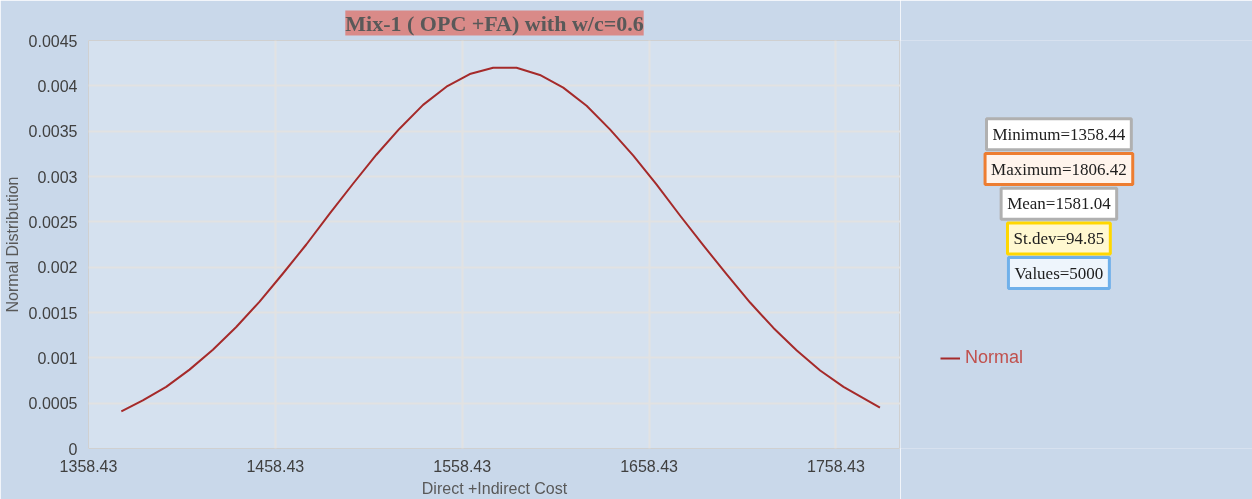 The width and height of the screenshot is (1252, 499). I want to click on legend-label: Normal, so click(994, 357).